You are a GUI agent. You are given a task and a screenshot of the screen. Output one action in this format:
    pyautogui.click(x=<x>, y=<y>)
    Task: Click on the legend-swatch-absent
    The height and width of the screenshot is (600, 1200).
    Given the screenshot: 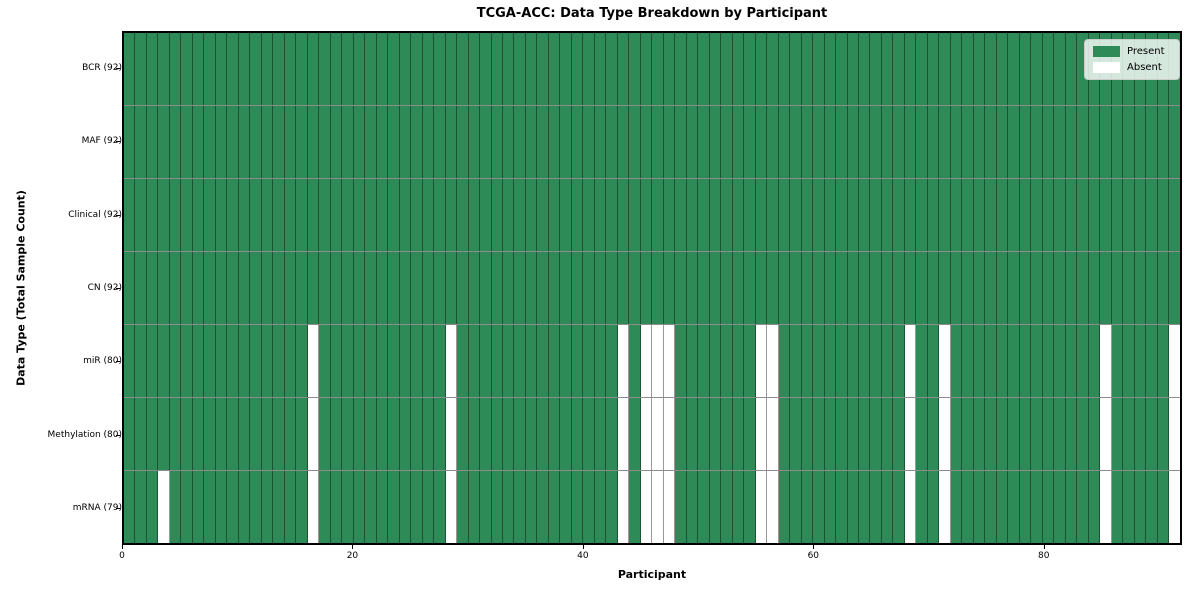 What is the action you would take?
    pyautogui.click(x=1106, y=67)
    